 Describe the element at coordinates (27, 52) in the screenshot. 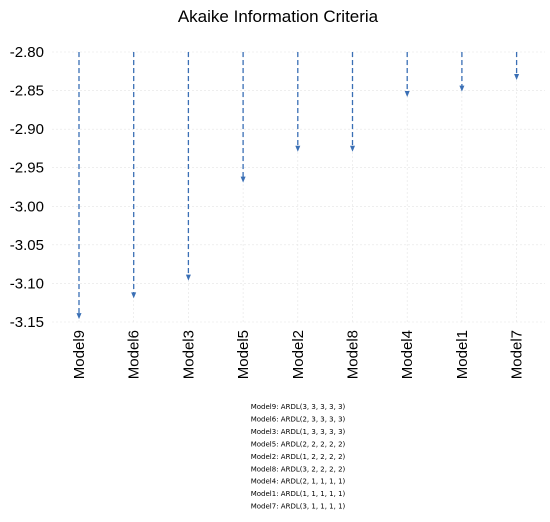

I see `y-tick-label: -2.80` at that location.